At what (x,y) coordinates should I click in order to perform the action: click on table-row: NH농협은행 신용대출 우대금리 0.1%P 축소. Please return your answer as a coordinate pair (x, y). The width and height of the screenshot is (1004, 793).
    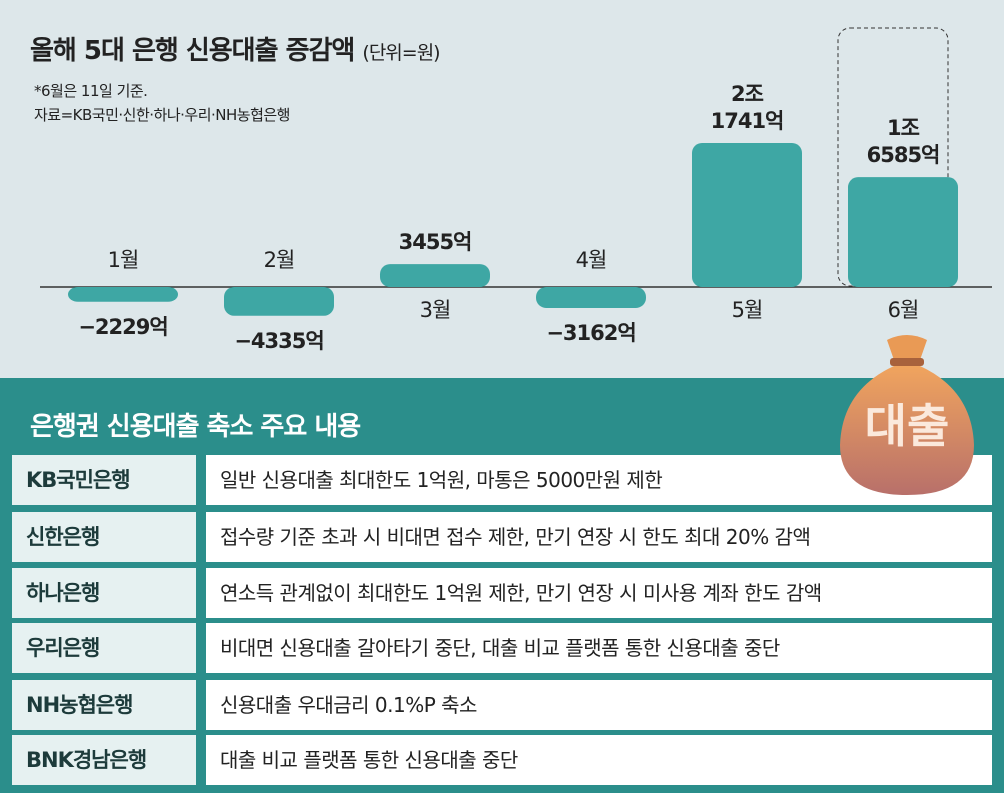
    Looking at the image, I should click on (502, 705).